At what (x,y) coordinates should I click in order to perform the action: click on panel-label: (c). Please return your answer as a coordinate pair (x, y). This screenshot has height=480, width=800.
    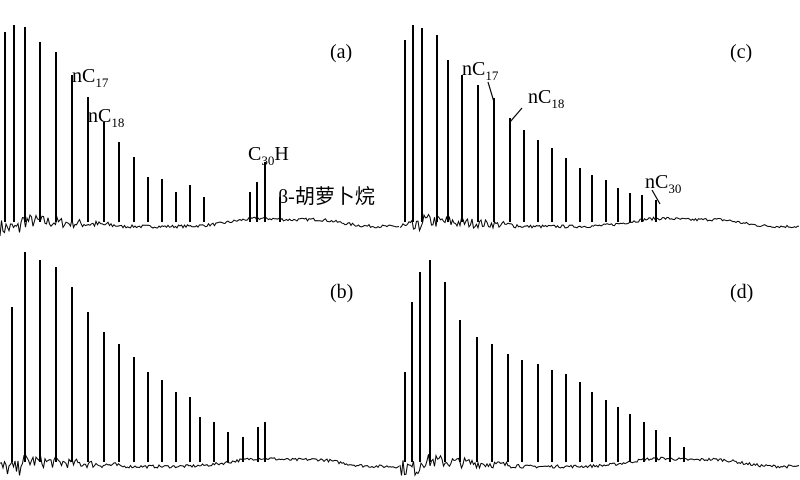
    Looking at the image, I should click on (741, 52).